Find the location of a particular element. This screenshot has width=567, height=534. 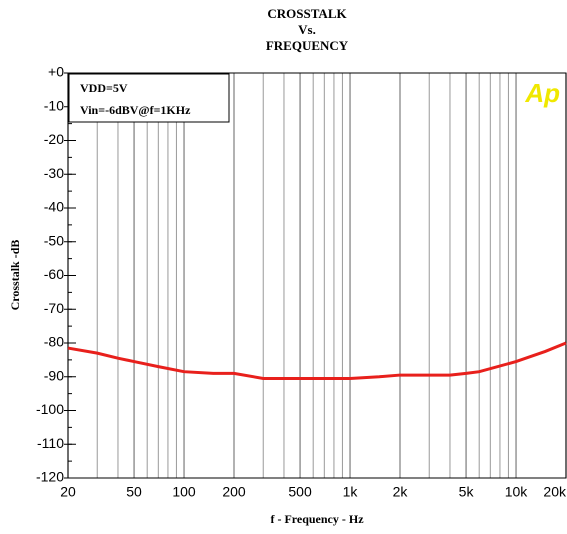

y-axis-label: Crosstalk -dB is located at coordinates (15, 275).